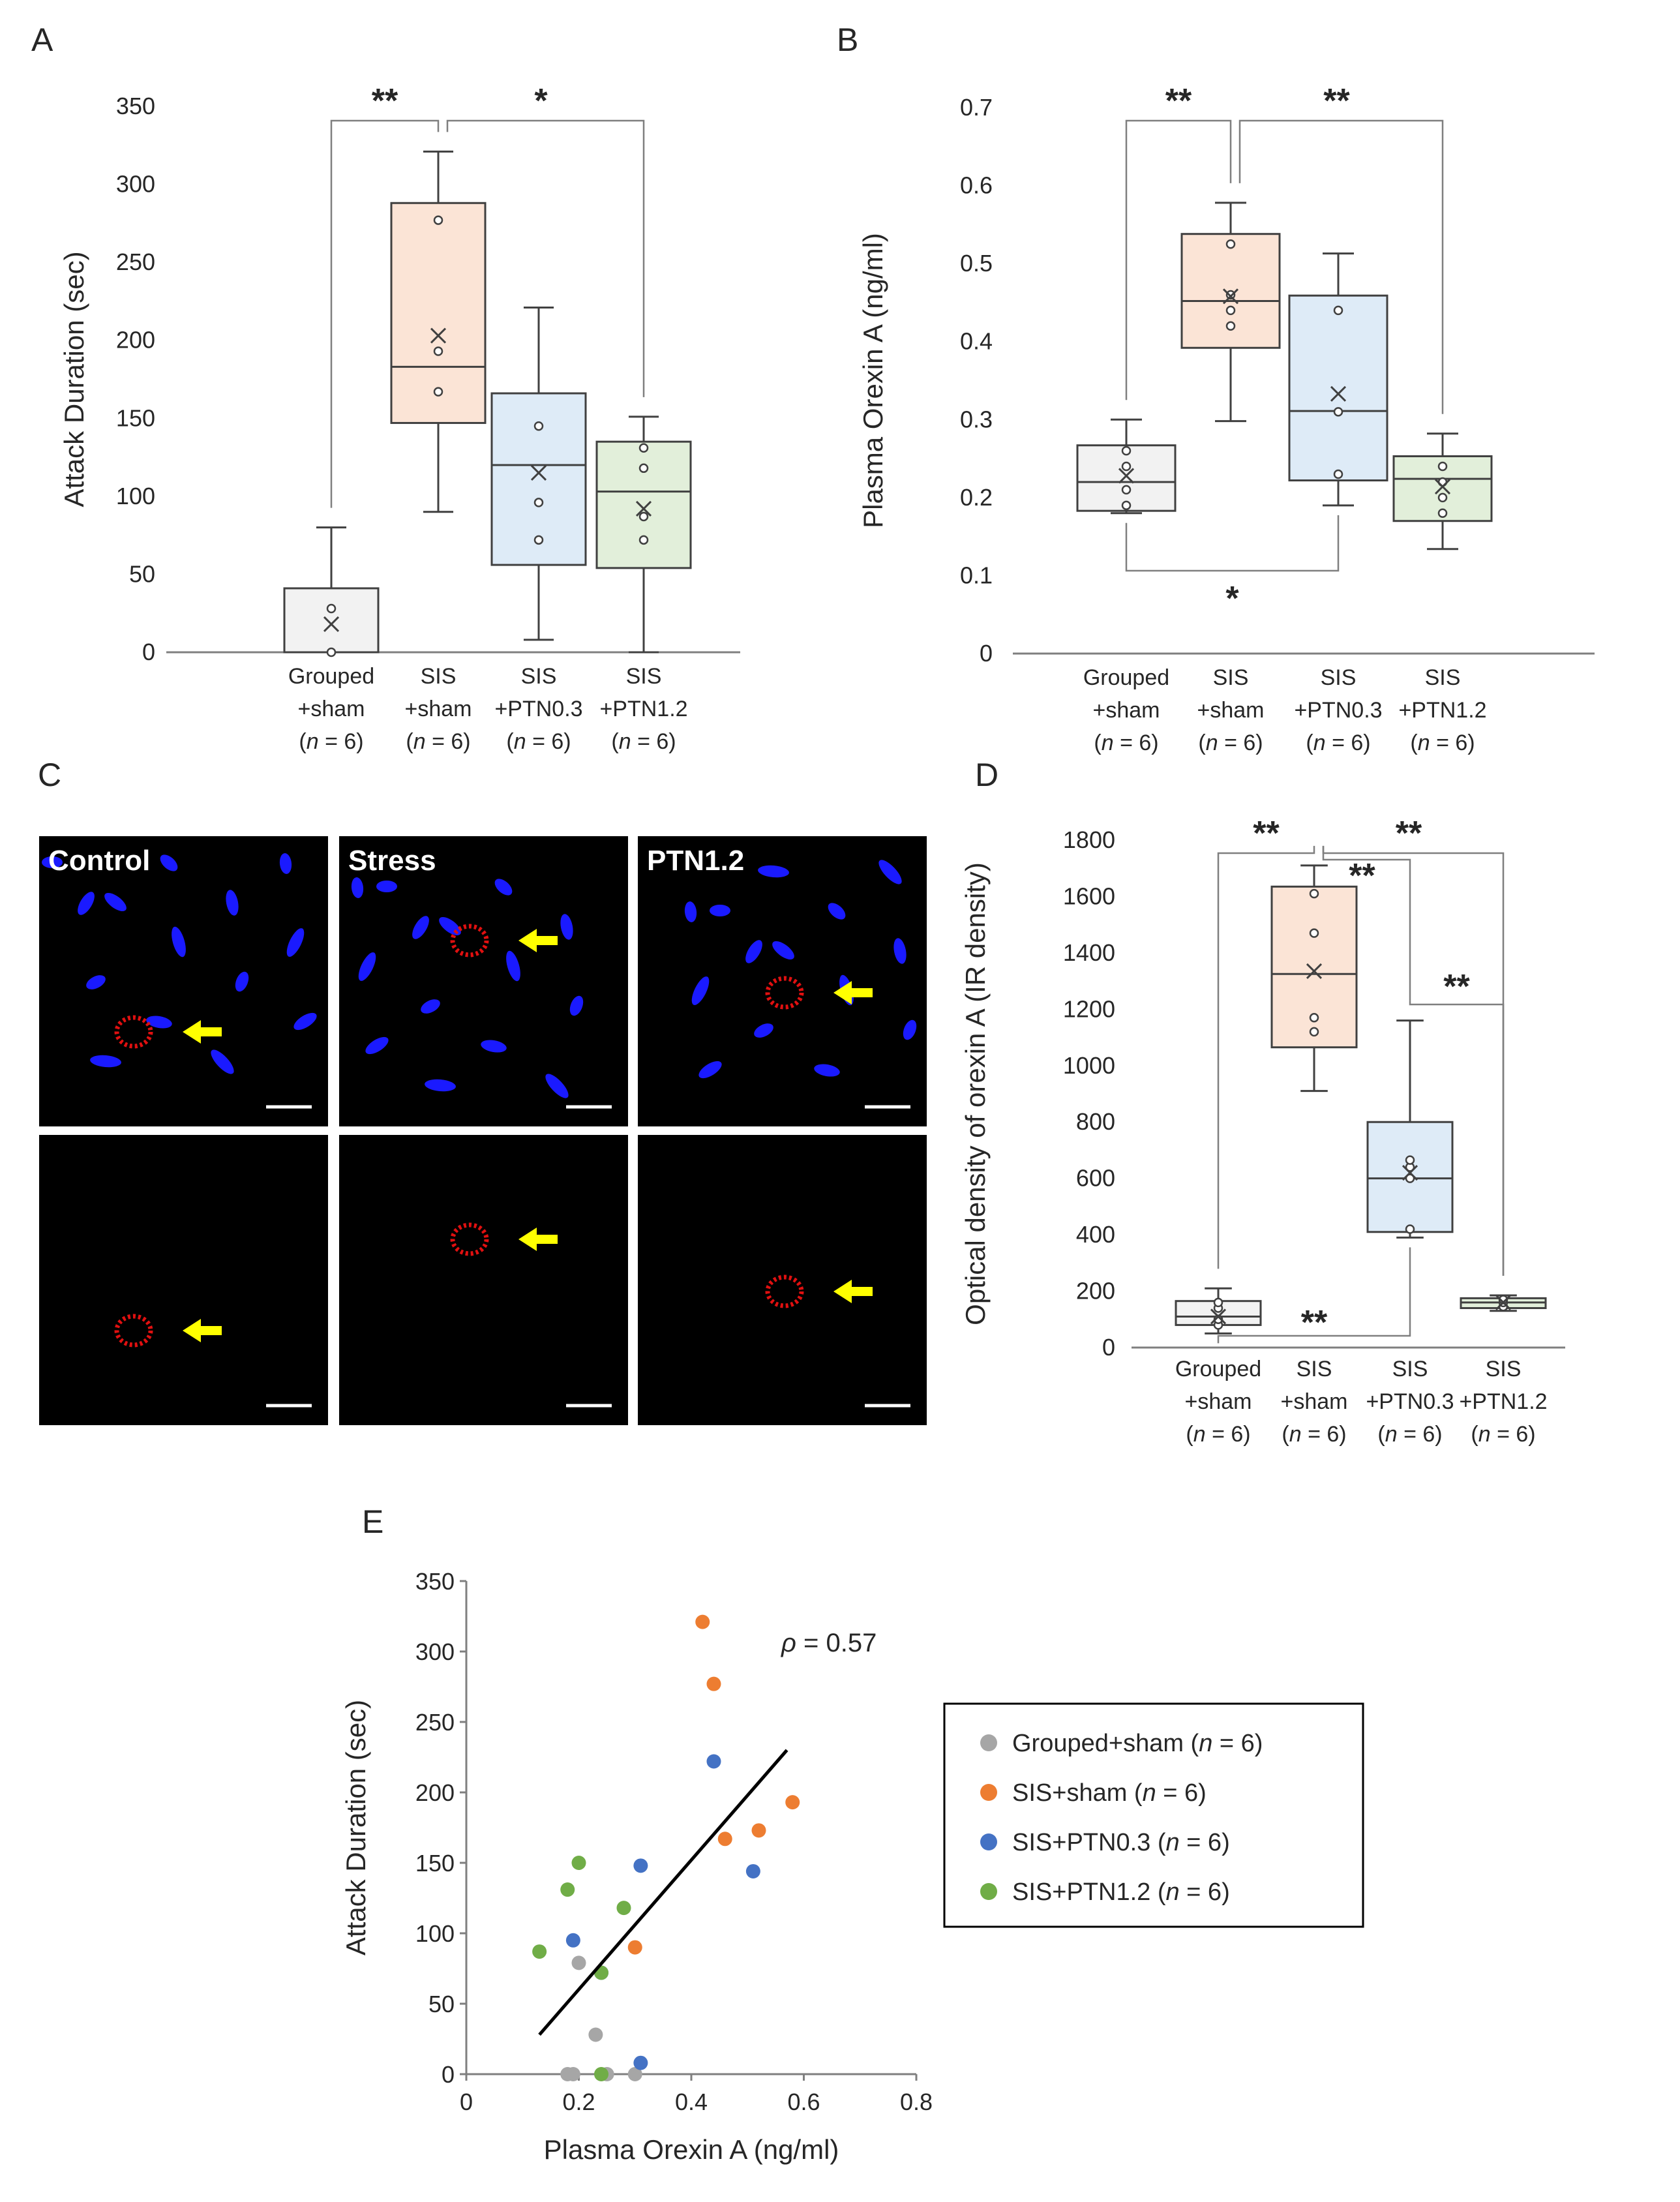  I want to click on x-tick-label: 0, so click(467, 2102).